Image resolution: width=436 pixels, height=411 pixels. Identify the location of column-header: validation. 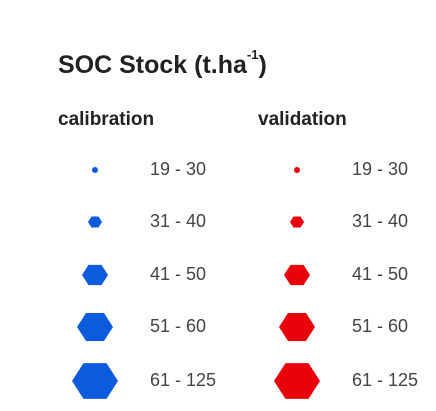
(302, 119).